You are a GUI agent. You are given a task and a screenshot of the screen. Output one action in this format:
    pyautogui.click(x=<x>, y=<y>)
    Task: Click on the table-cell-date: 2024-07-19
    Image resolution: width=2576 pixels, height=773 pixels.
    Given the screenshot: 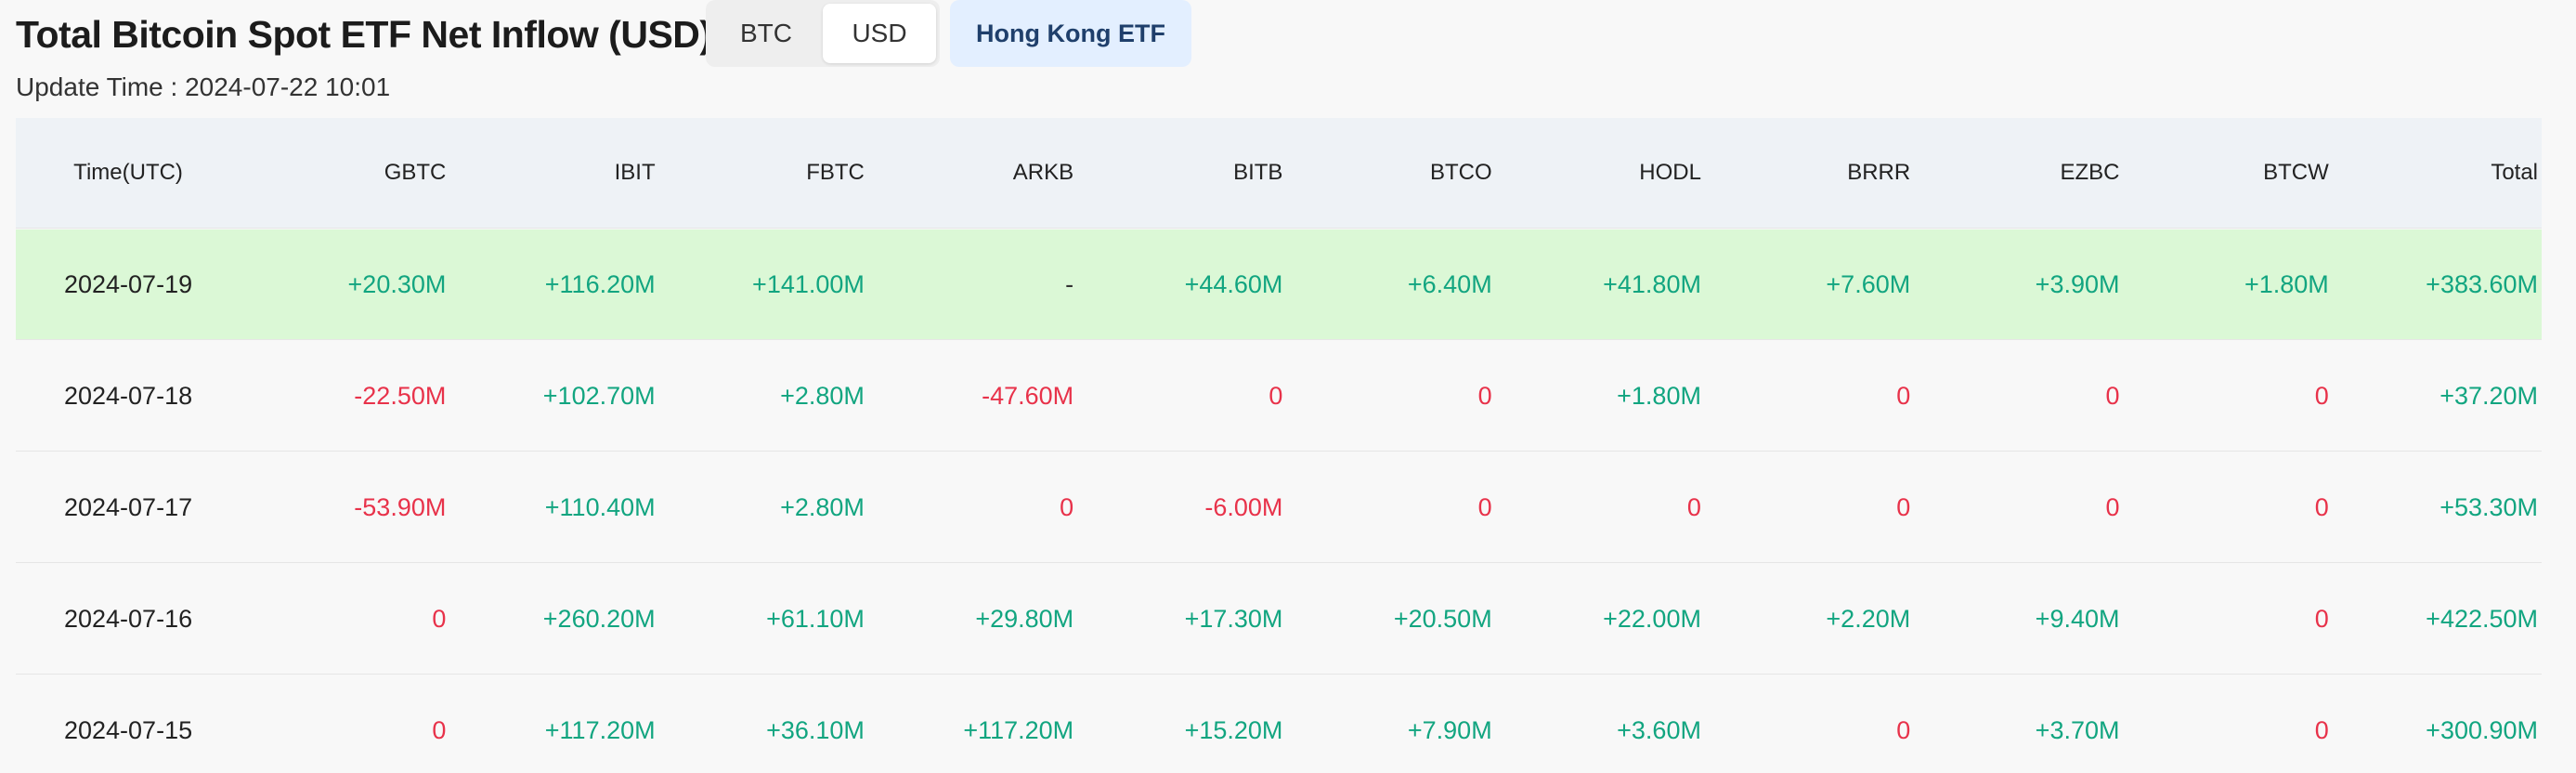 What is the action you would take?
    pyautogui.click(x=128, y=283)
    